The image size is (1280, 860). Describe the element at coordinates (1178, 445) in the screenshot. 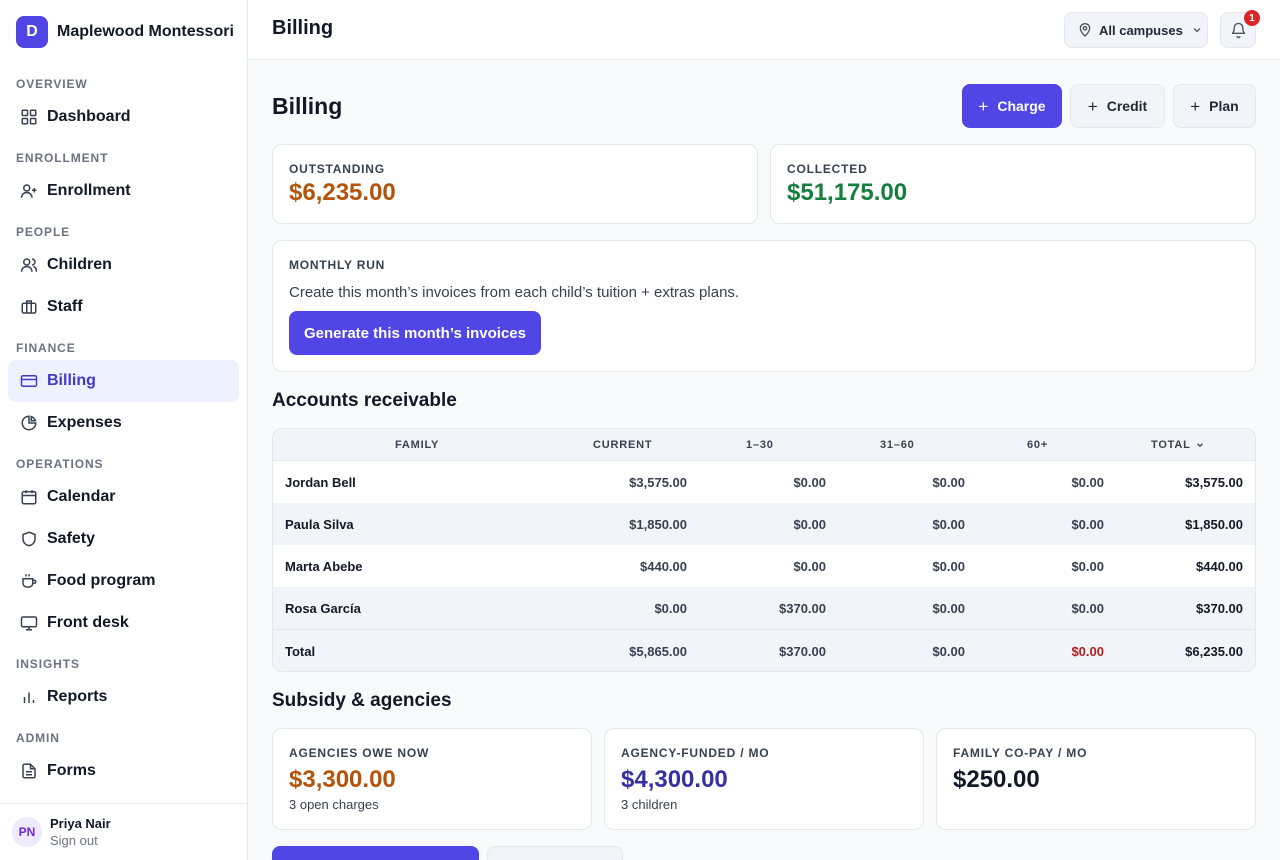

I see `column-header-total: TOTAL` at that location.